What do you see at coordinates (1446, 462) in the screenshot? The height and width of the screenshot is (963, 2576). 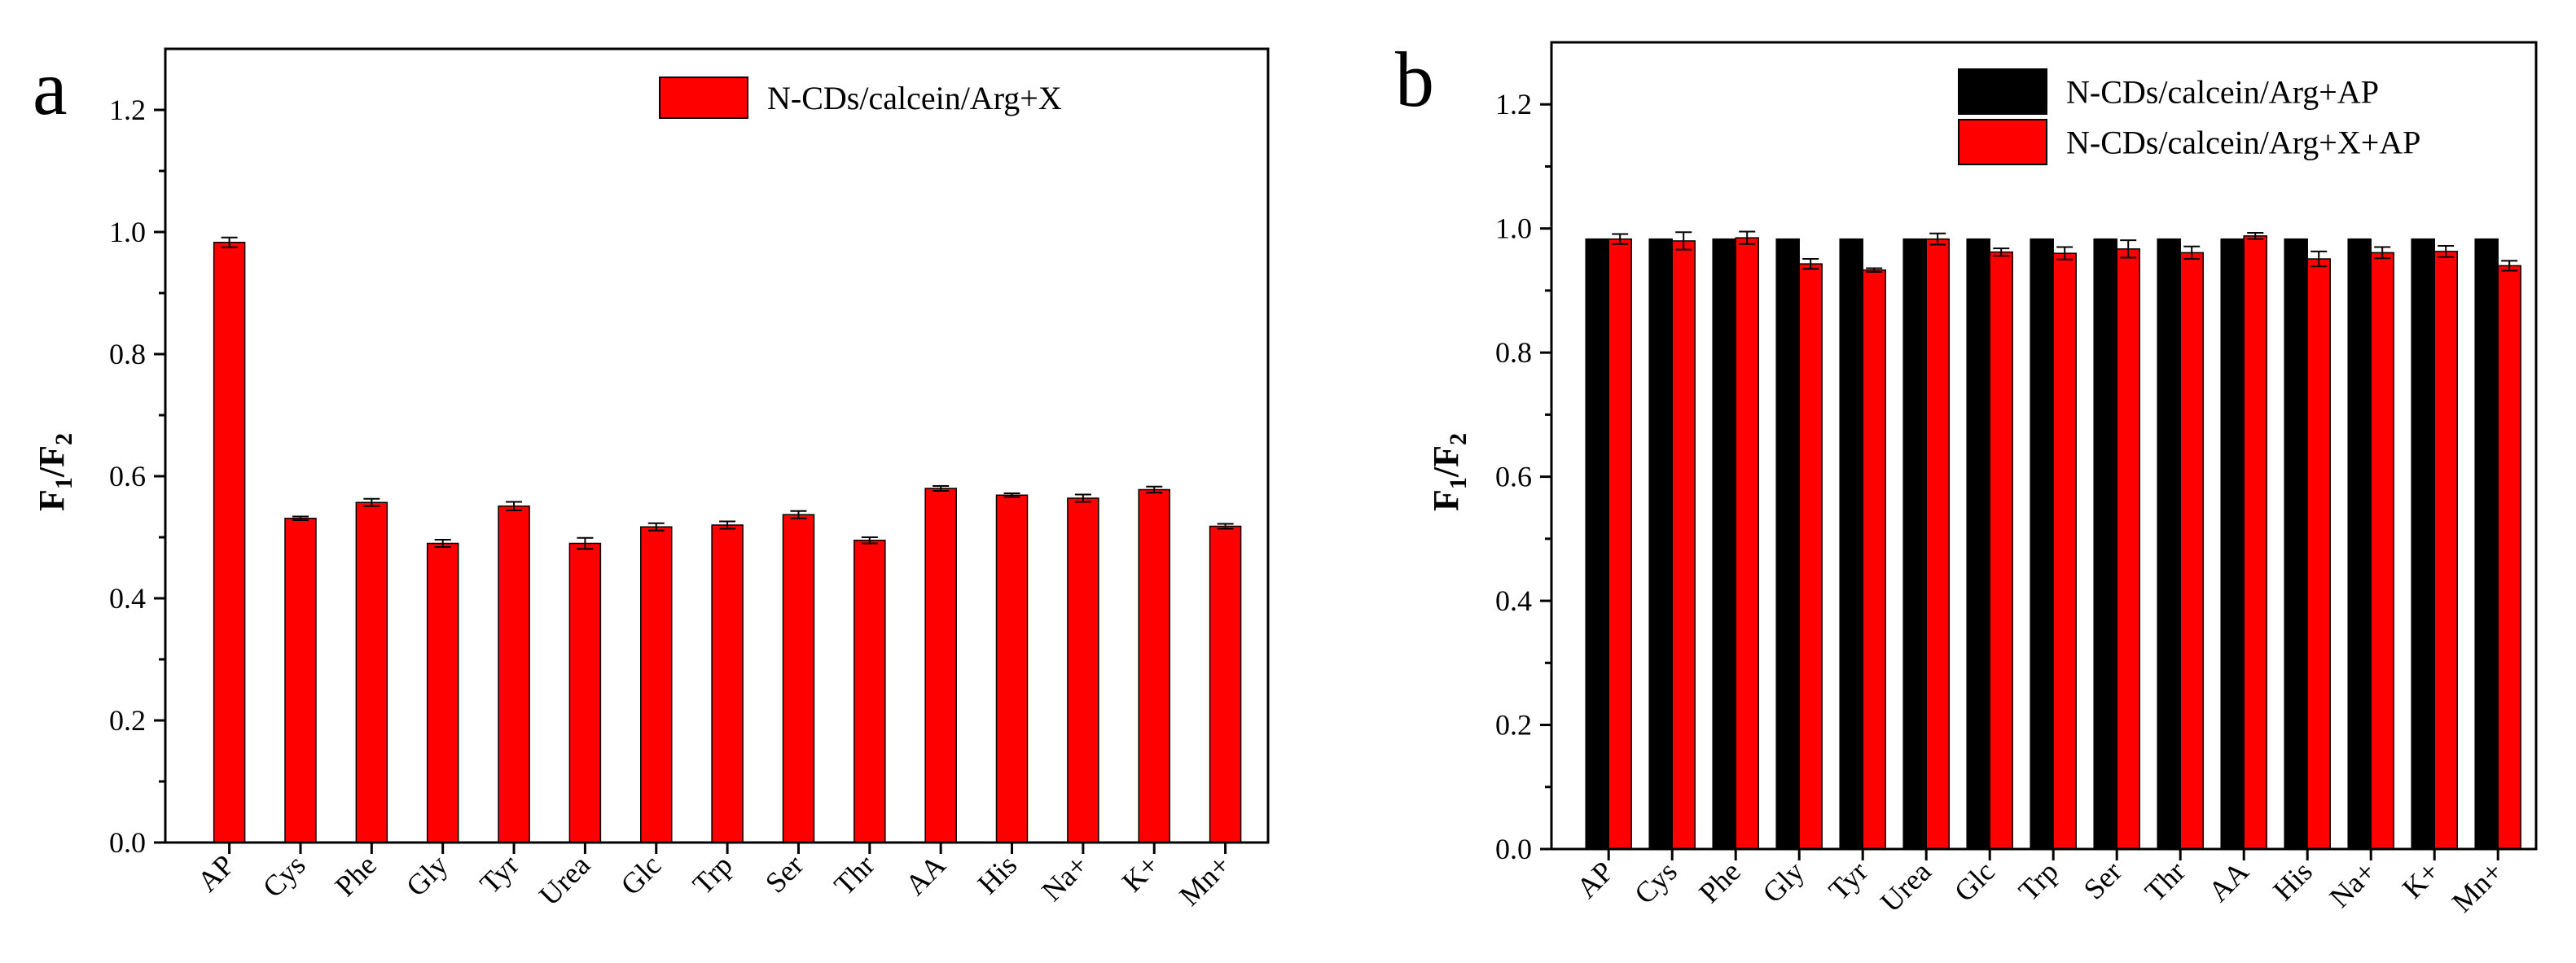 I see `panel-b-ylabel-sep: /F` at bounding box center [1446, 462].